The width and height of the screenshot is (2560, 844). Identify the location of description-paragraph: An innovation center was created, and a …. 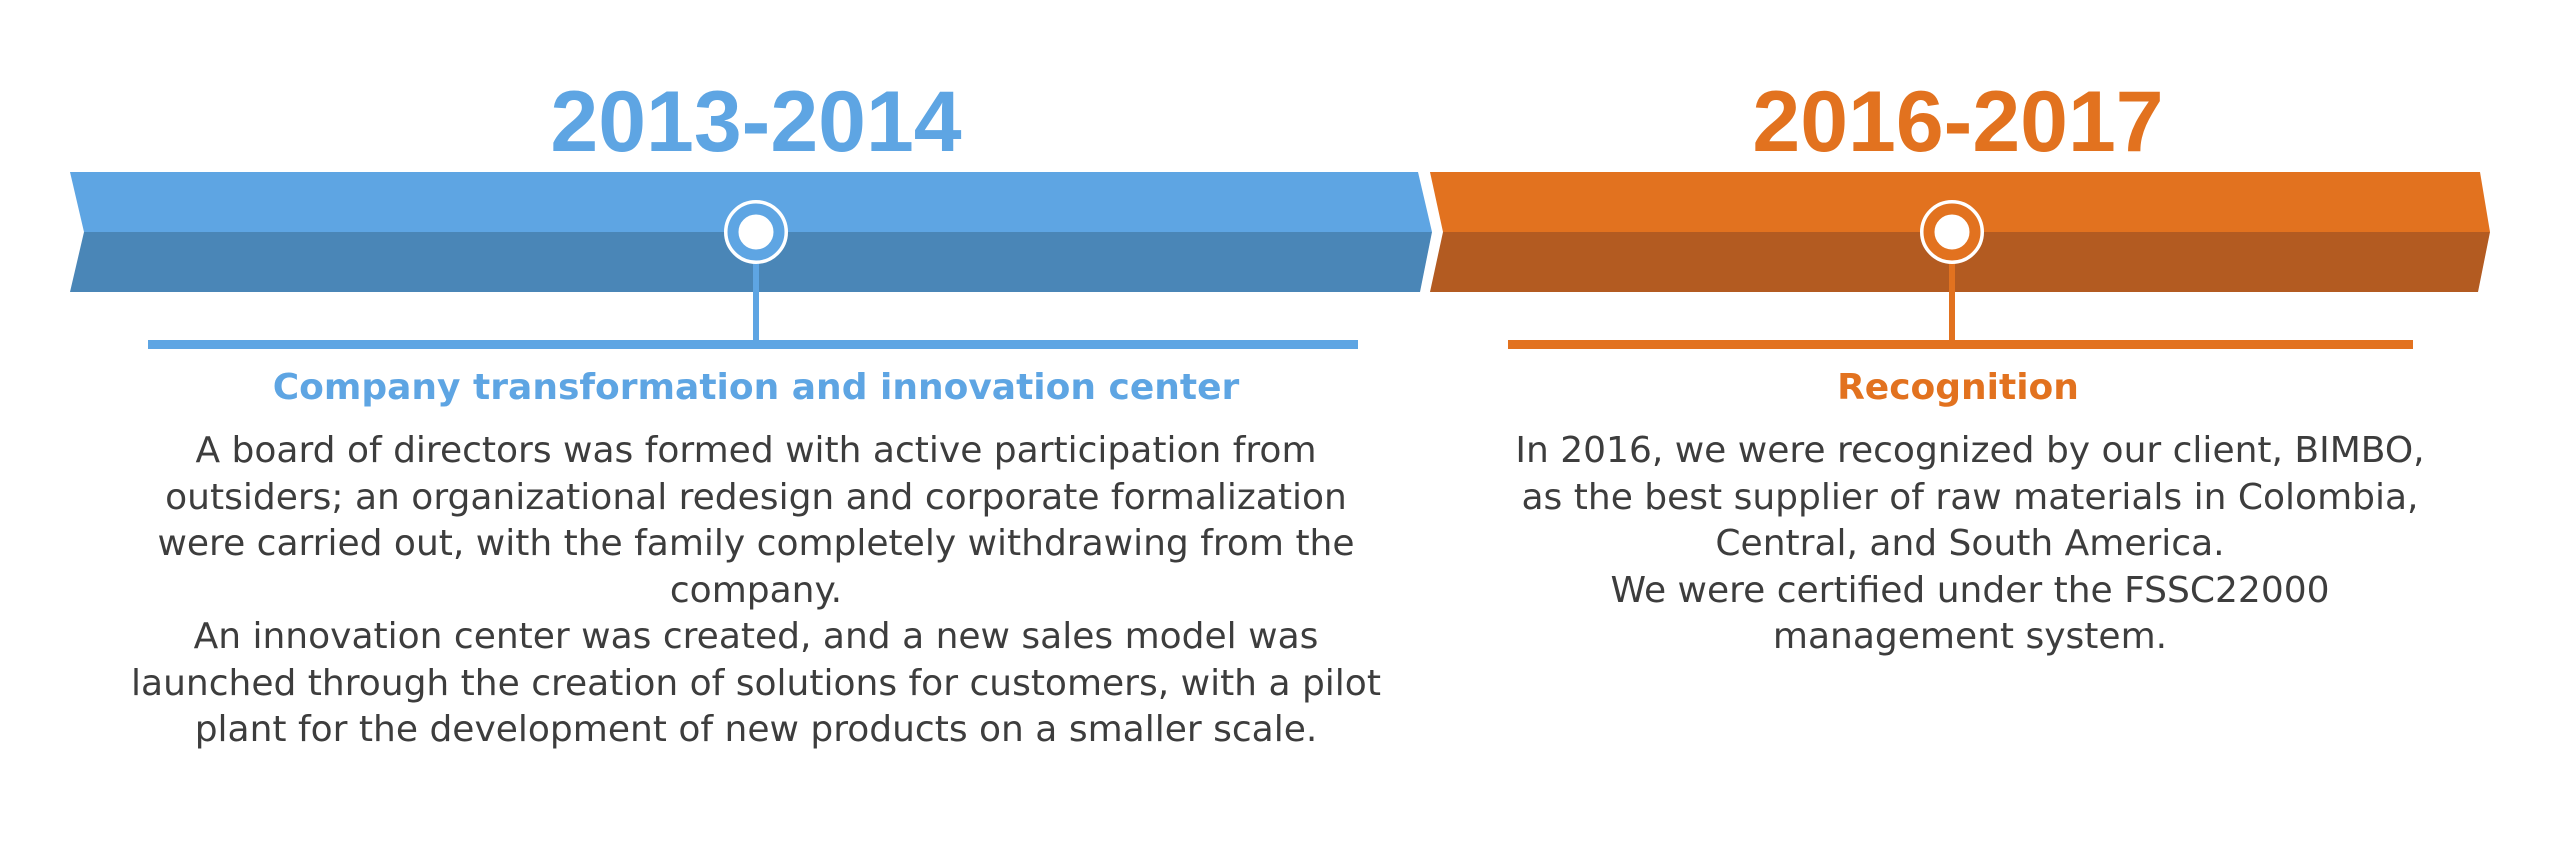
(756, 683).